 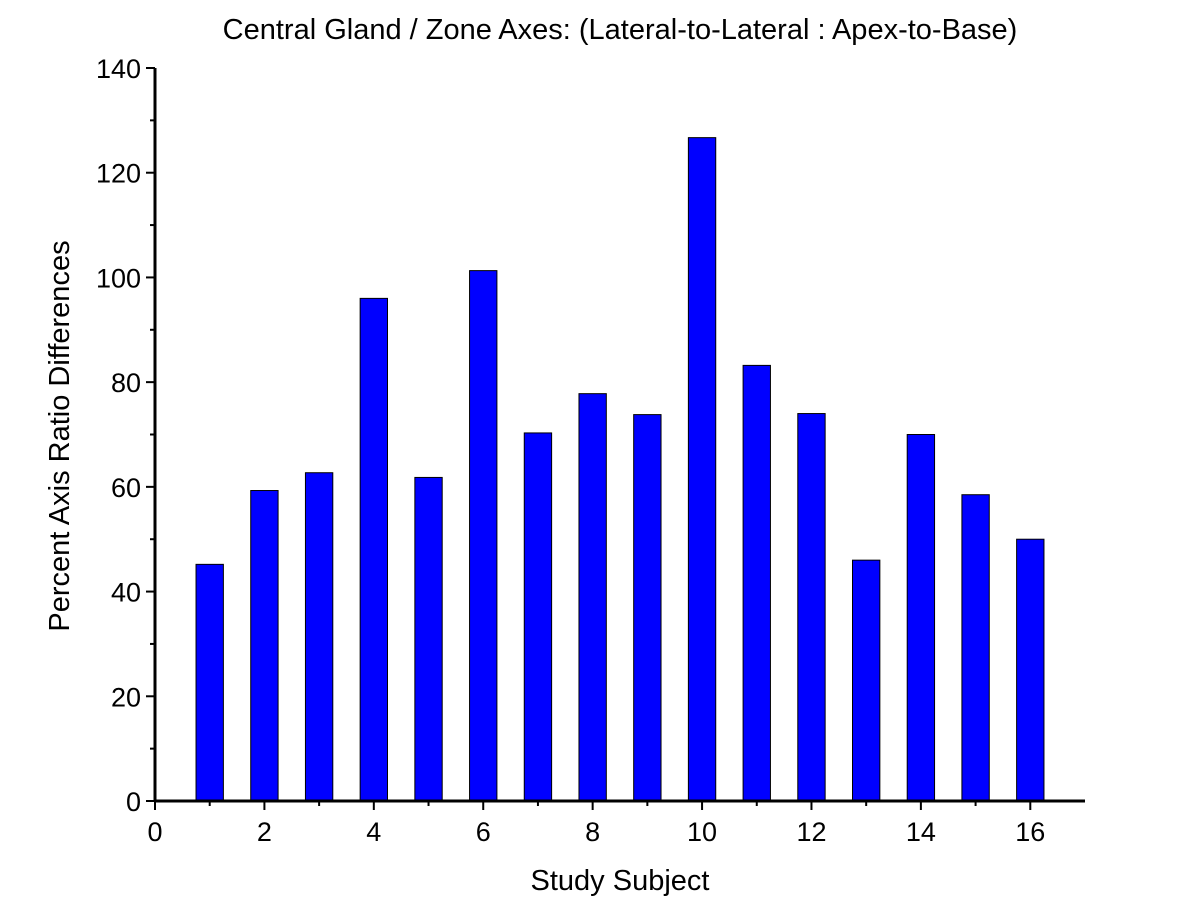 What do you see at coordinates (133, 802) in the screenshot?
I see `y-tick-label-0: 0` at bounding box center [133, 802].